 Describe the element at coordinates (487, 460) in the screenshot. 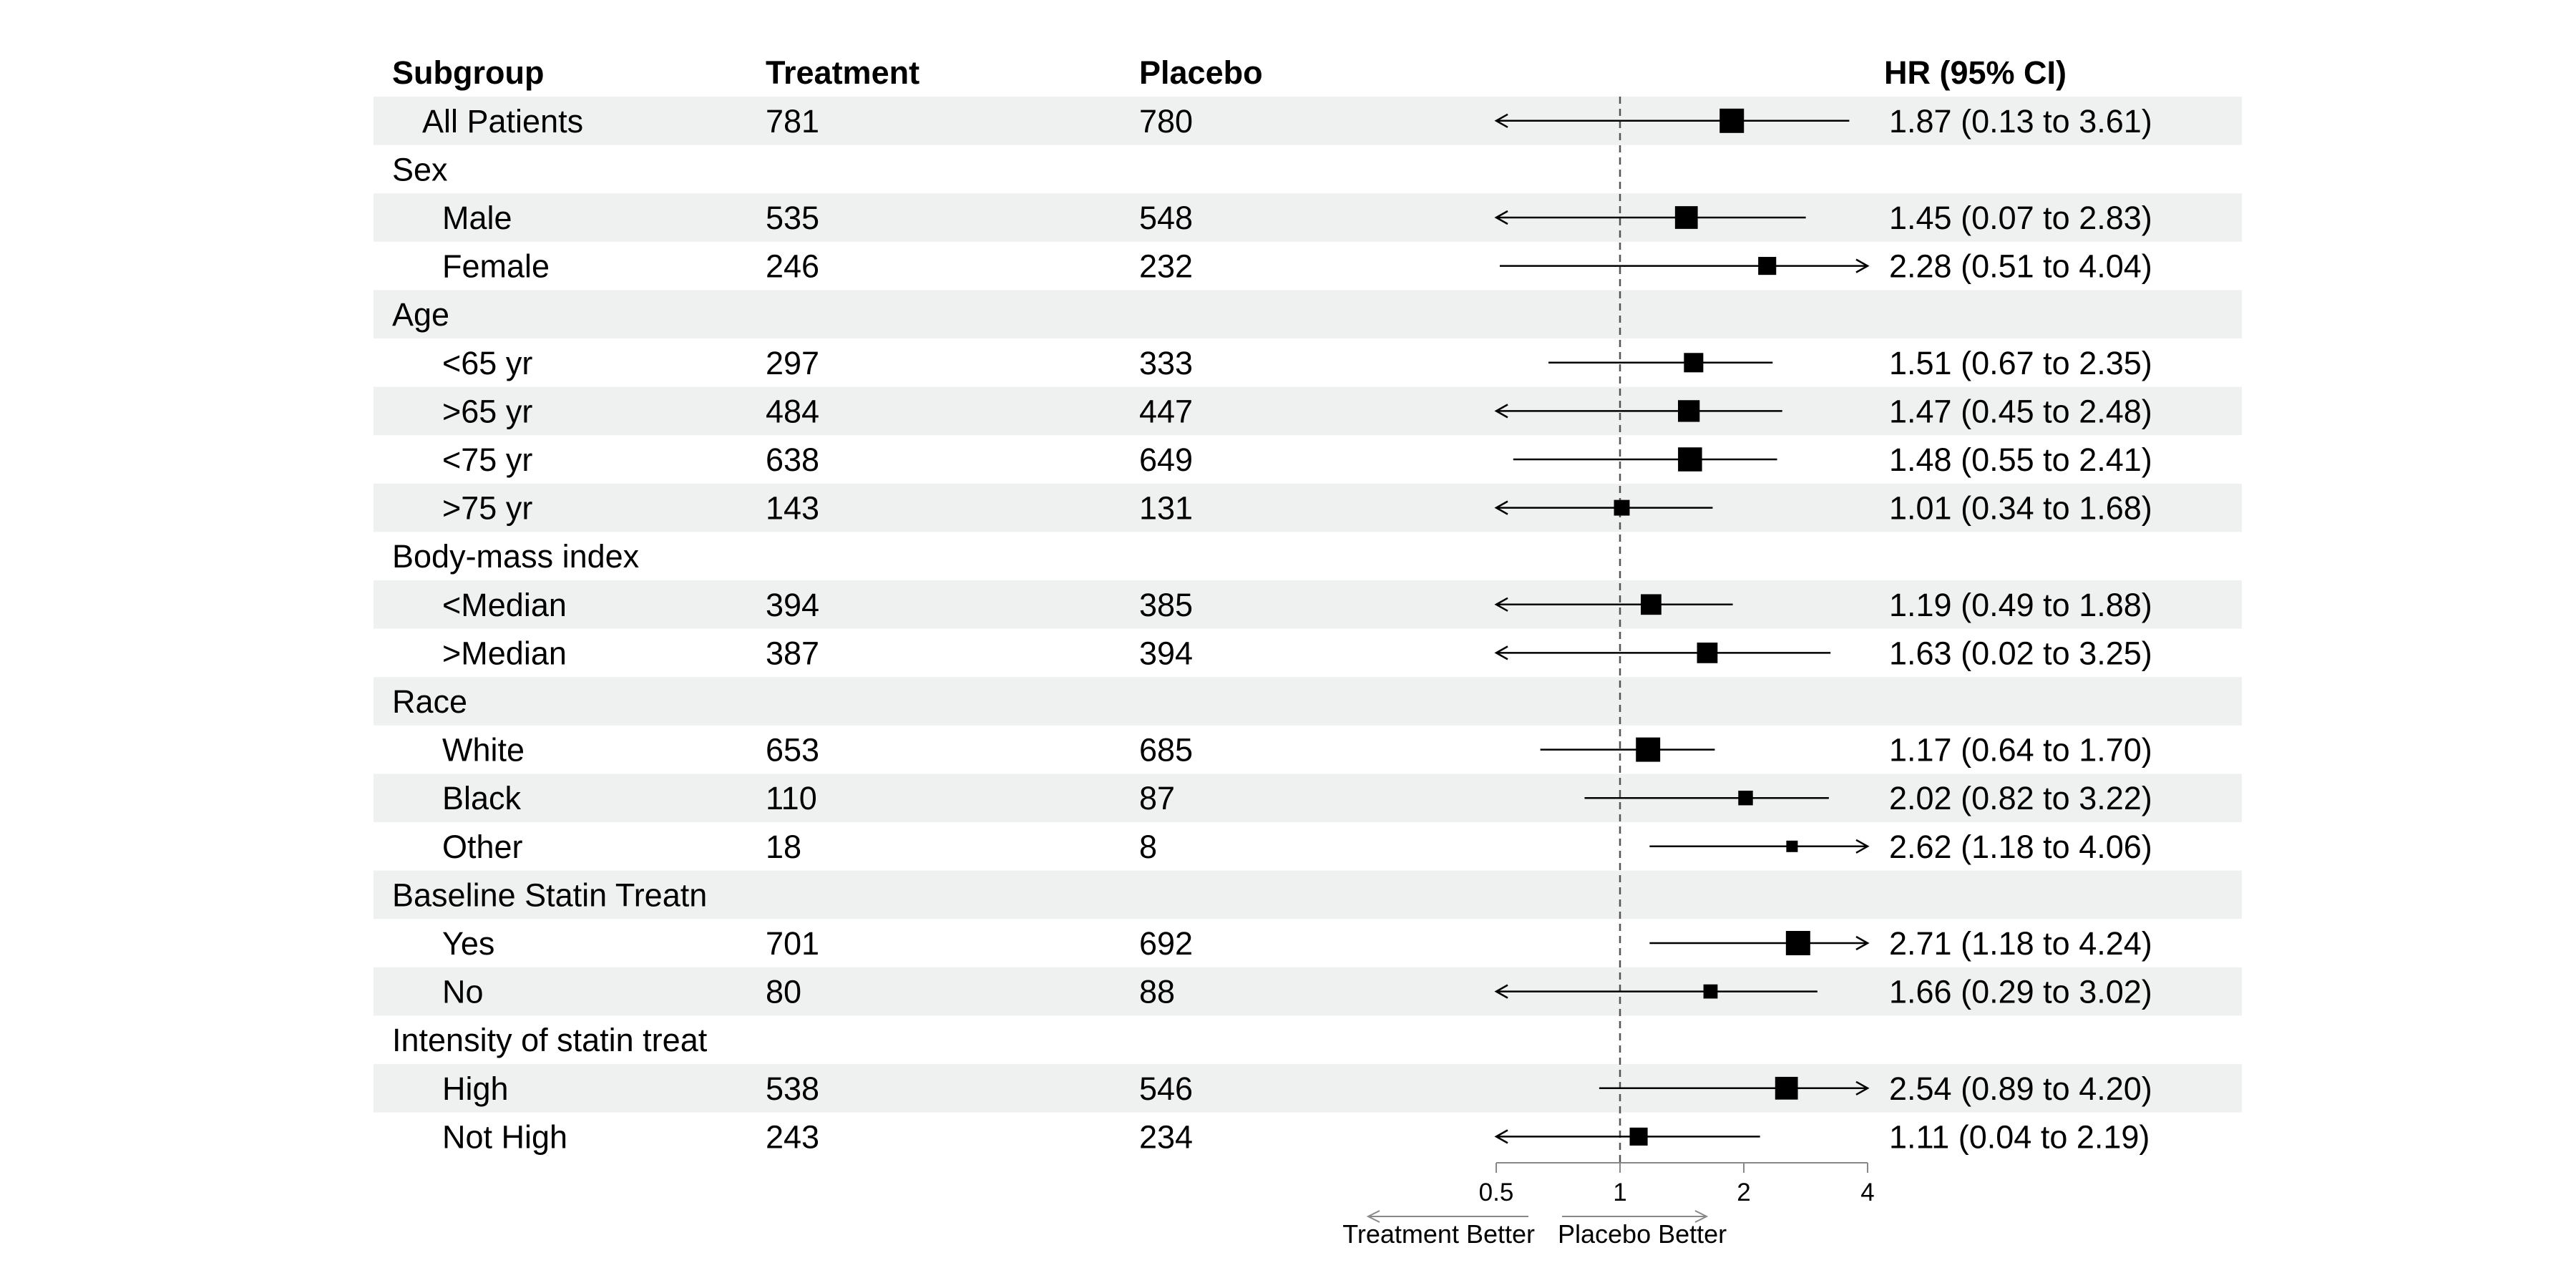

I see `subgroup-label: <75 yr` at that location.